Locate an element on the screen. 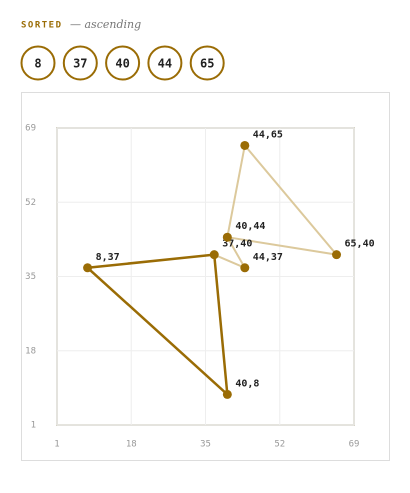 The image size is (410, 493). header-title: SORTED is located at coordinates (42, 26).